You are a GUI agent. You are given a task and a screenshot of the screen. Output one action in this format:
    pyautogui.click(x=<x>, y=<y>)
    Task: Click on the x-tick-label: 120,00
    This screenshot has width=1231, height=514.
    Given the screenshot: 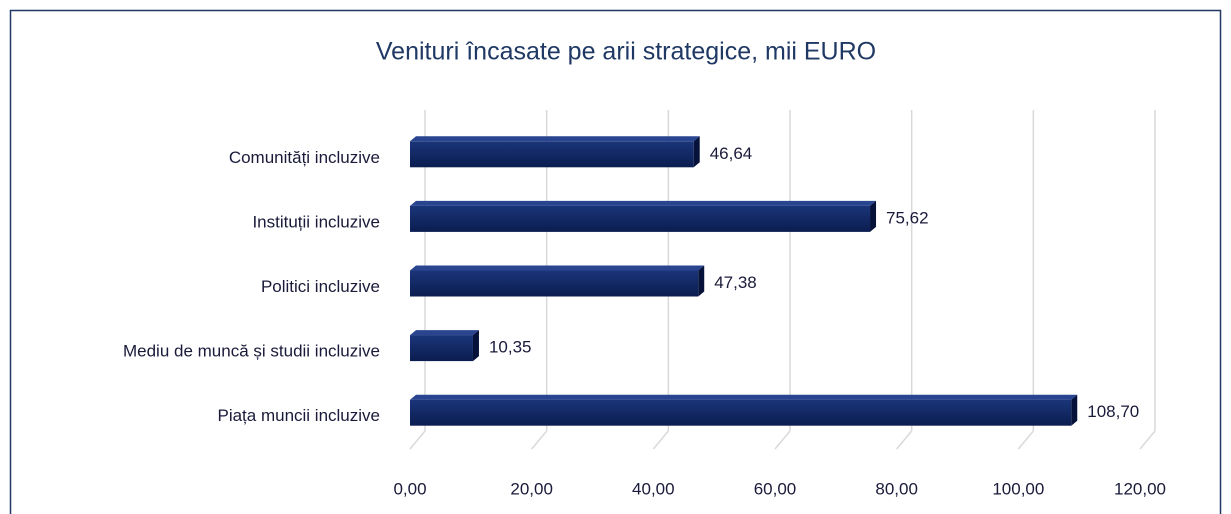 What is the action you would take?
    pyautogui.click(x=1140, y=488)
    